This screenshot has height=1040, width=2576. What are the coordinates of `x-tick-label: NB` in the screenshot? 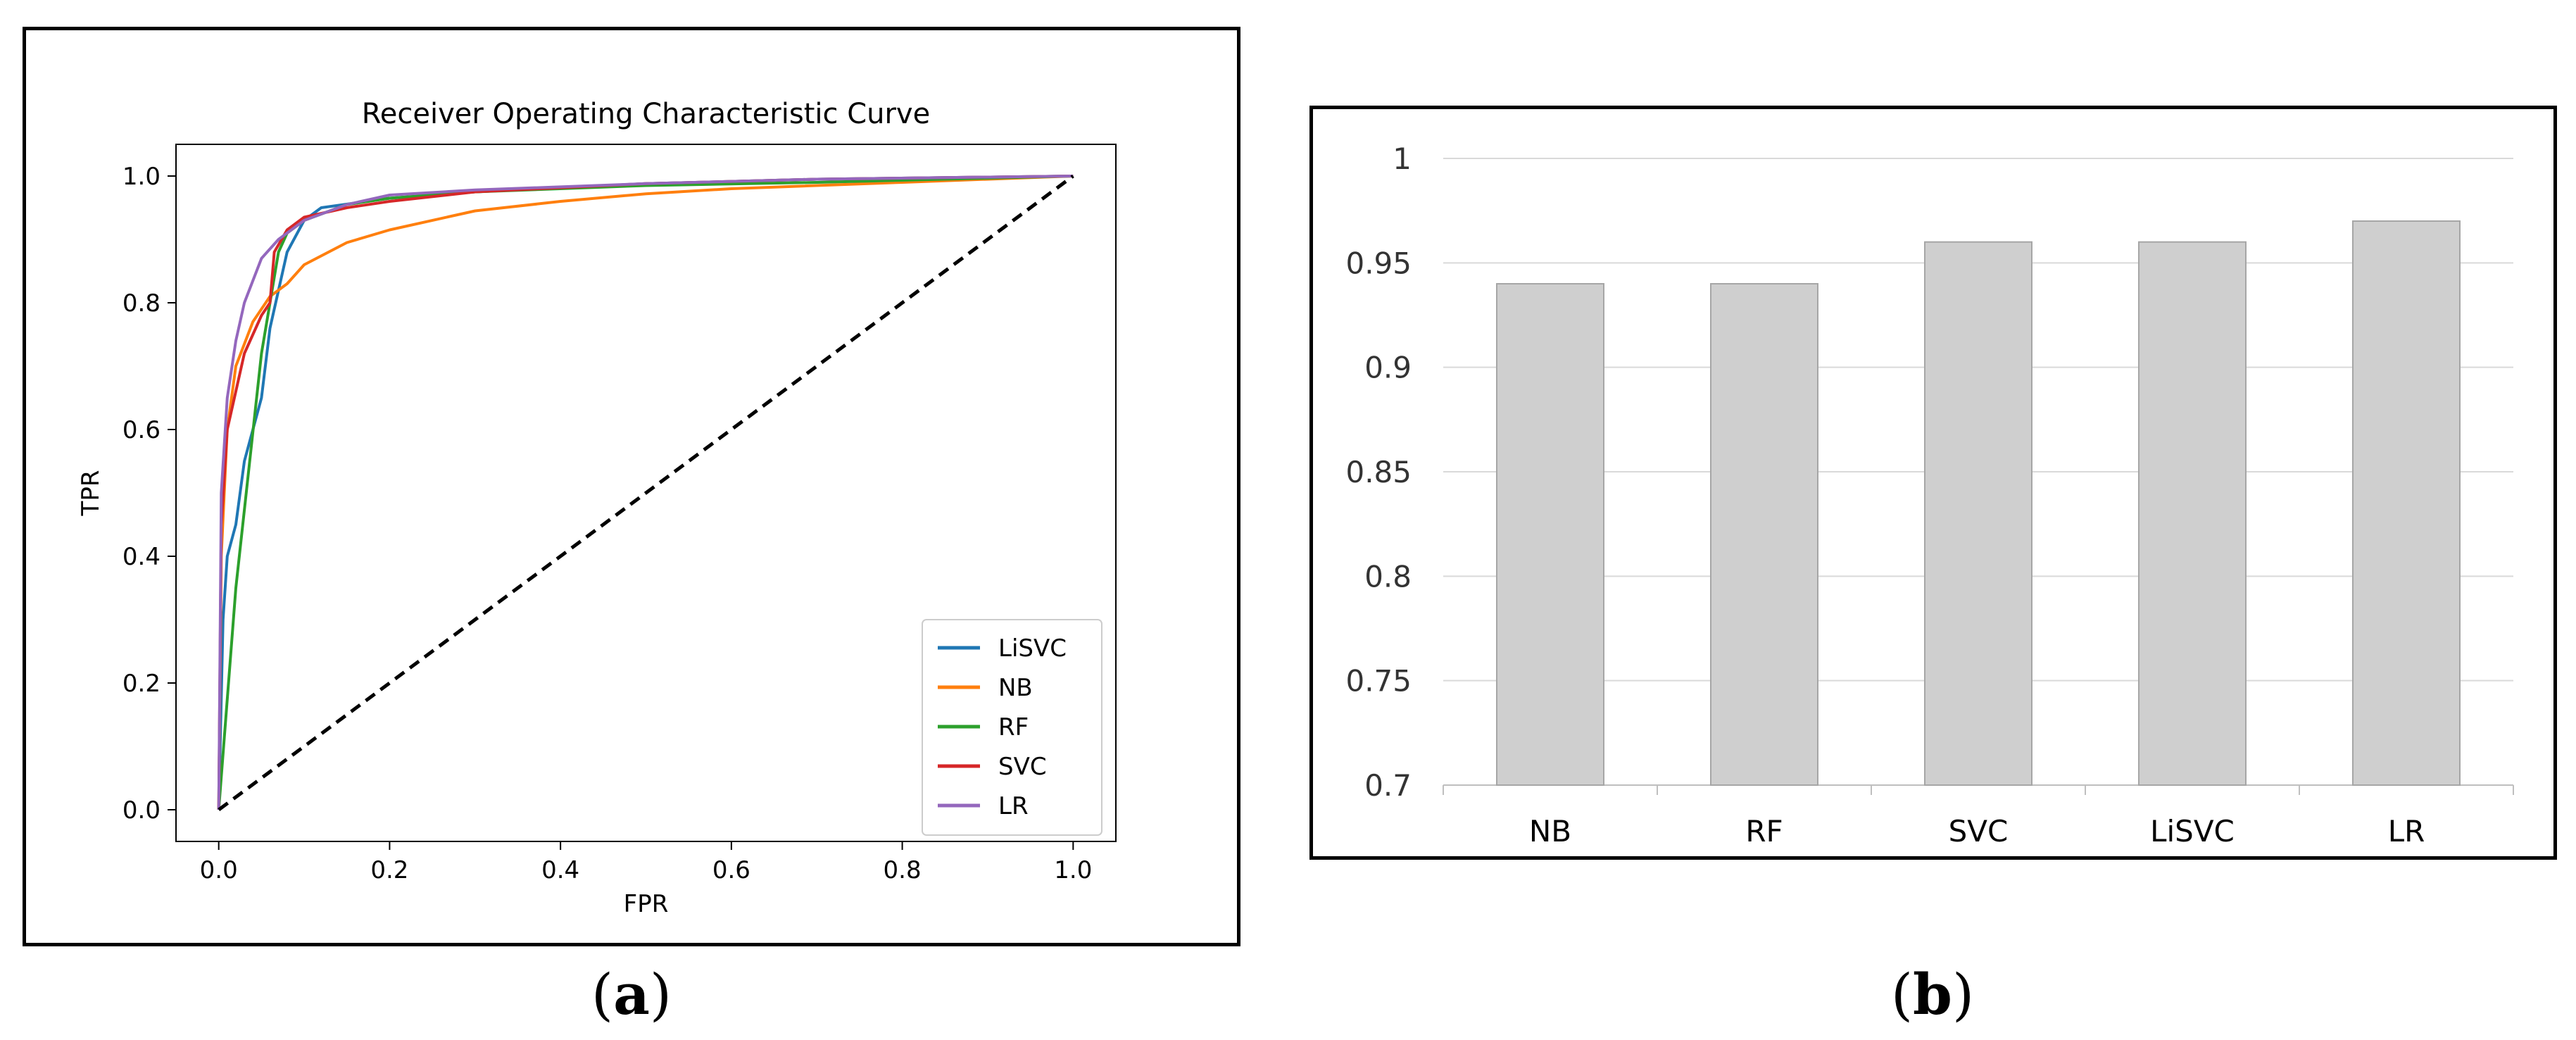 It's located at (1550, 831).